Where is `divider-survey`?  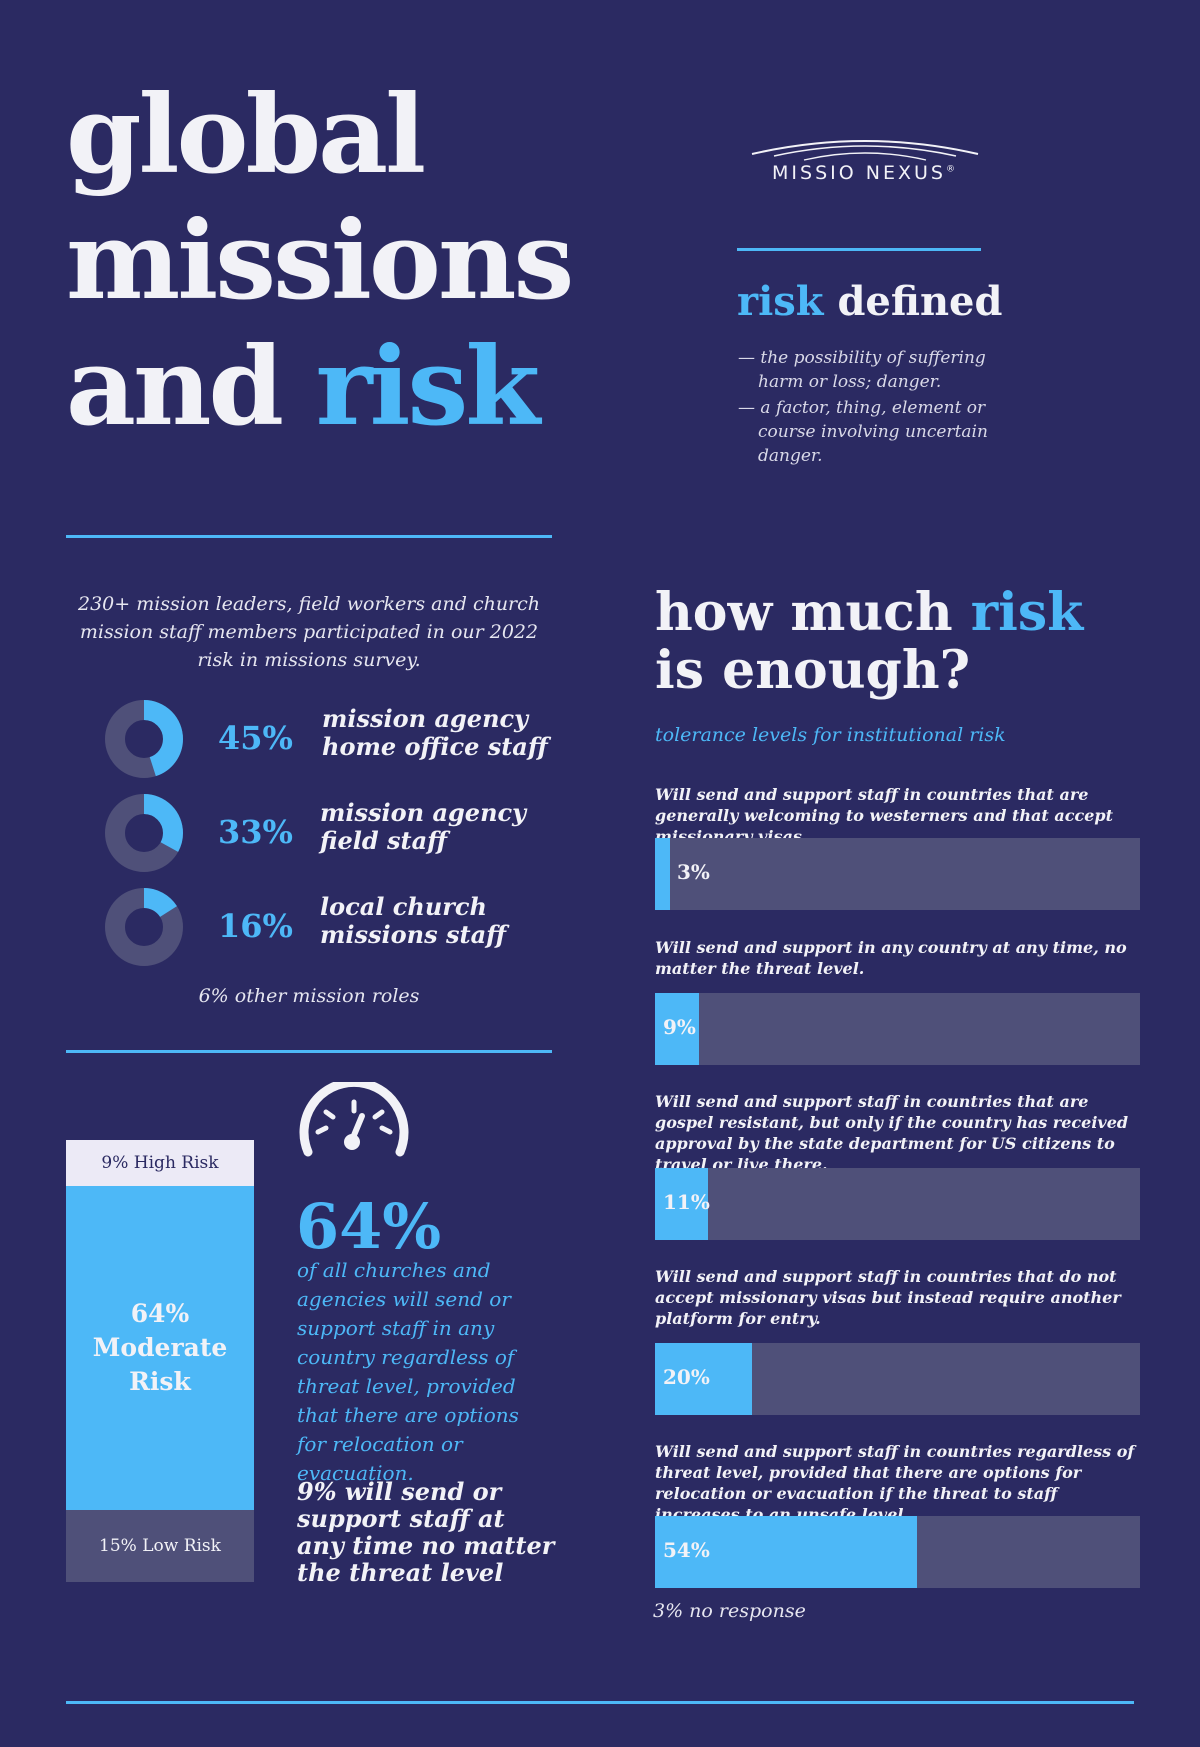 divider-survey is located at coordinates (309, 536).